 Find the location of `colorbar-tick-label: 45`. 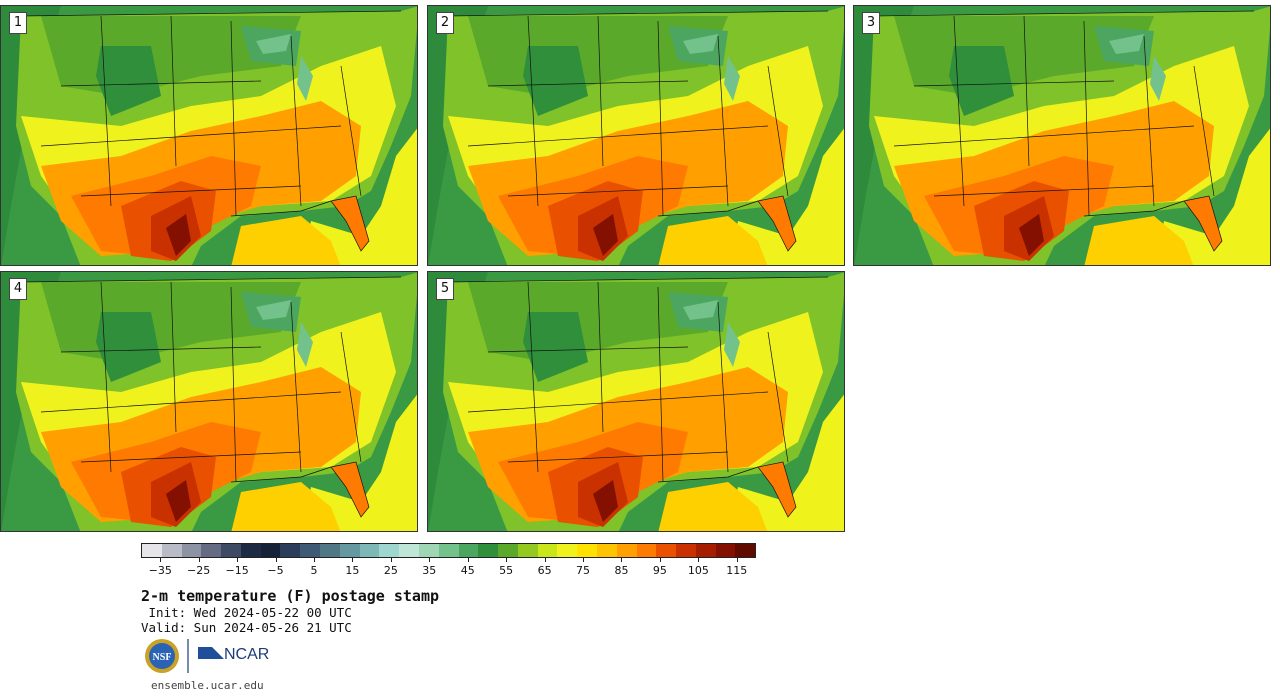

colorbar-tick-label: 45 is located at coordinates (467, 570).